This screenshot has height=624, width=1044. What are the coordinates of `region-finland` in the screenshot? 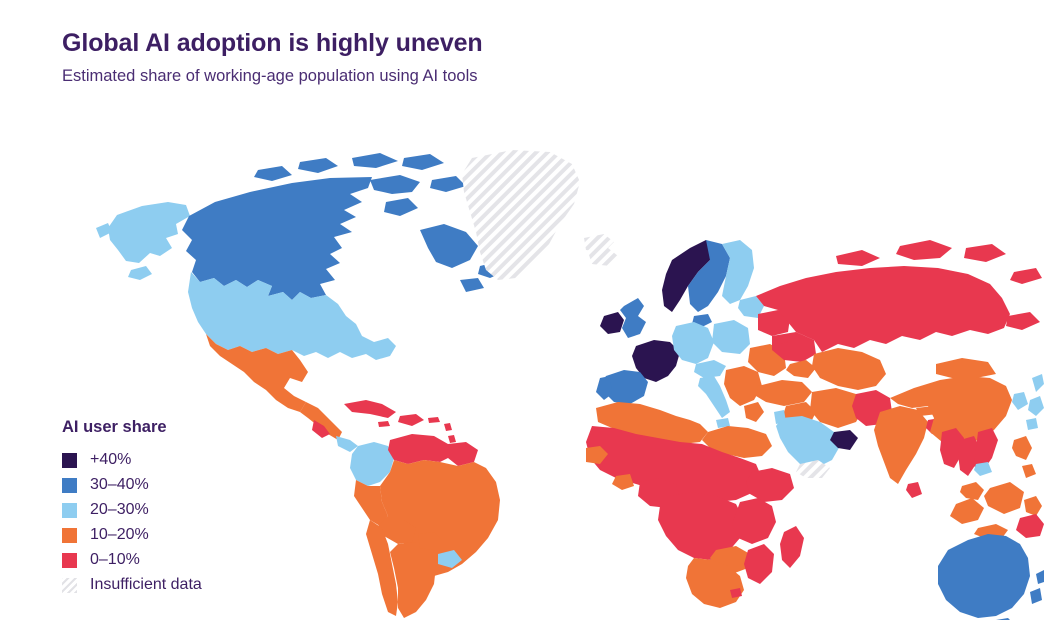 It's located at (738, 272).